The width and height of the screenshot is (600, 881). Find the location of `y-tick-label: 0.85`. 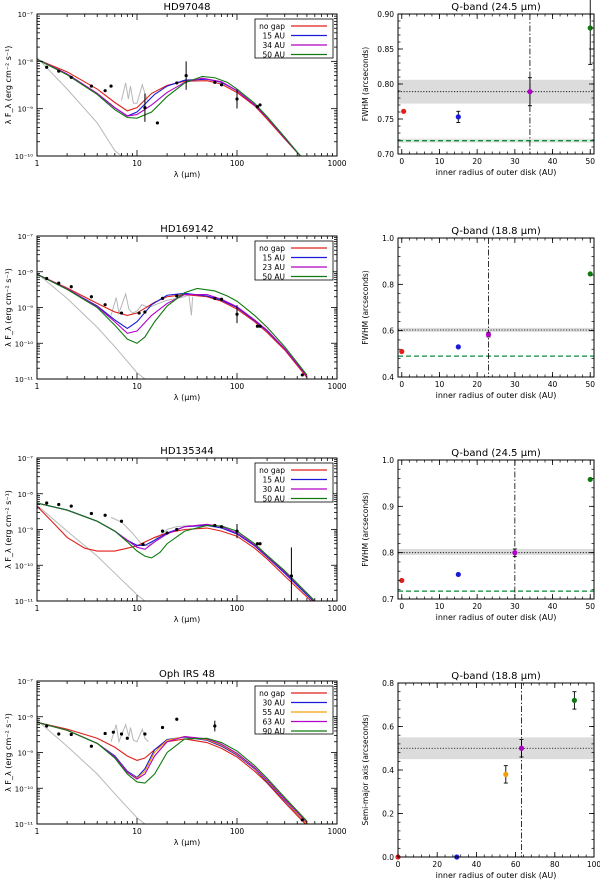

y-tick-label: 0.85 is located at coordinates (385, 49).